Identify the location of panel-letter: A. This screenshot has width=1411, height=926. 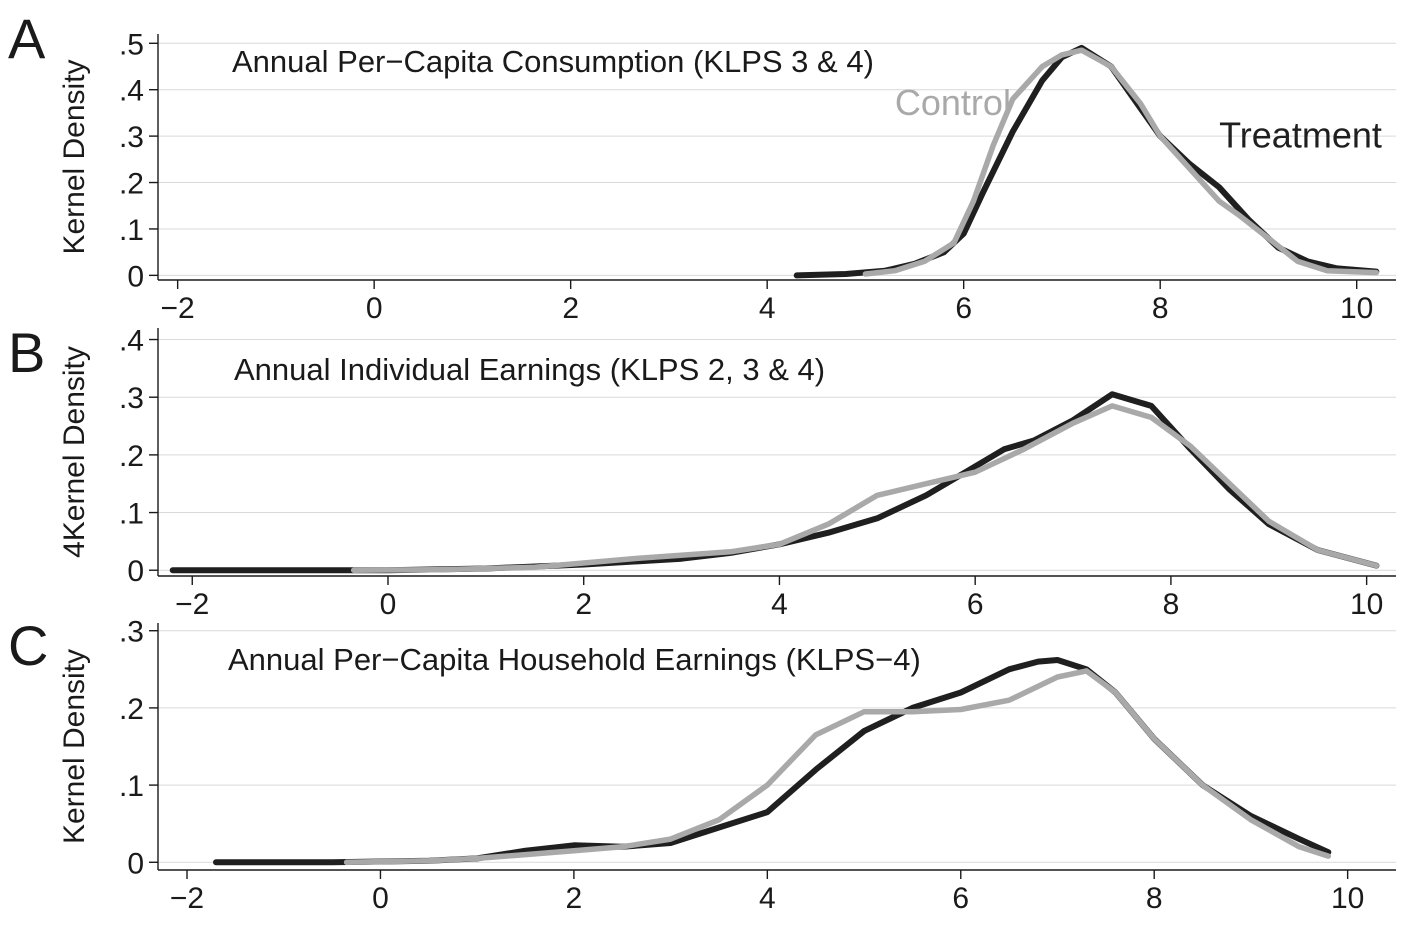
(27, 38).